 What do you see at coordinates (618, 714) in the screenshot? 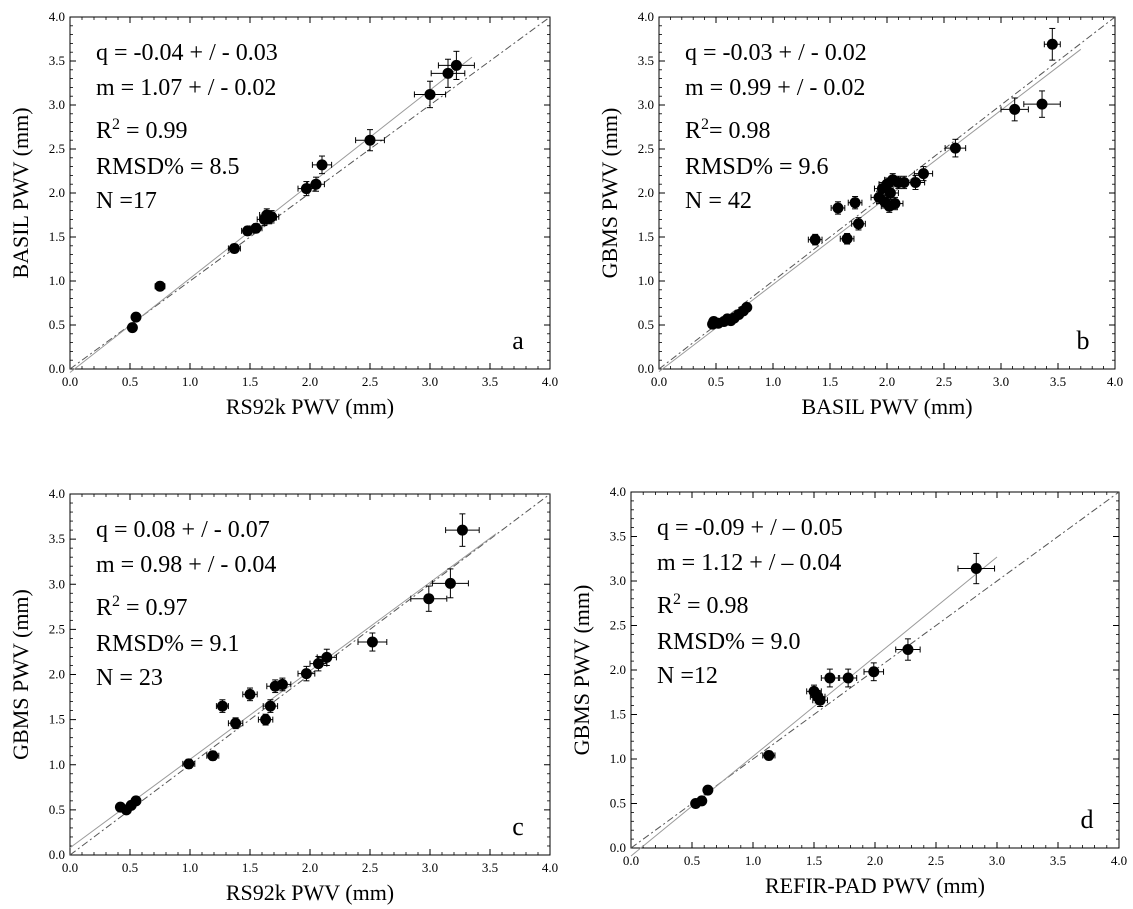
I see `y-tick-label: 1.5` at bounding box center [618, 714].